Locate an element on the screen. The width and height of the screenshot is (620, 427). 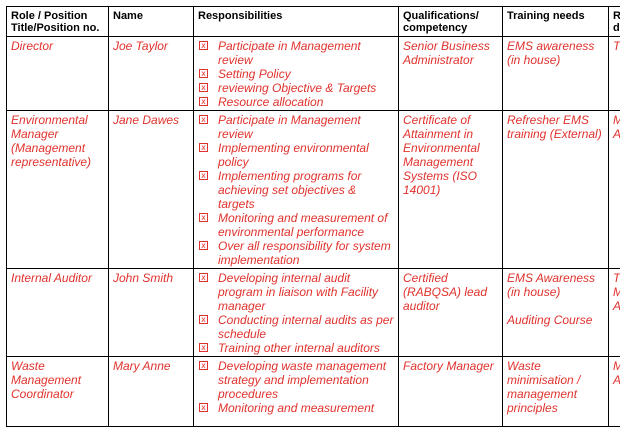
responsibility-text: Monitoring and measurement is located at coordinates (296, 408).